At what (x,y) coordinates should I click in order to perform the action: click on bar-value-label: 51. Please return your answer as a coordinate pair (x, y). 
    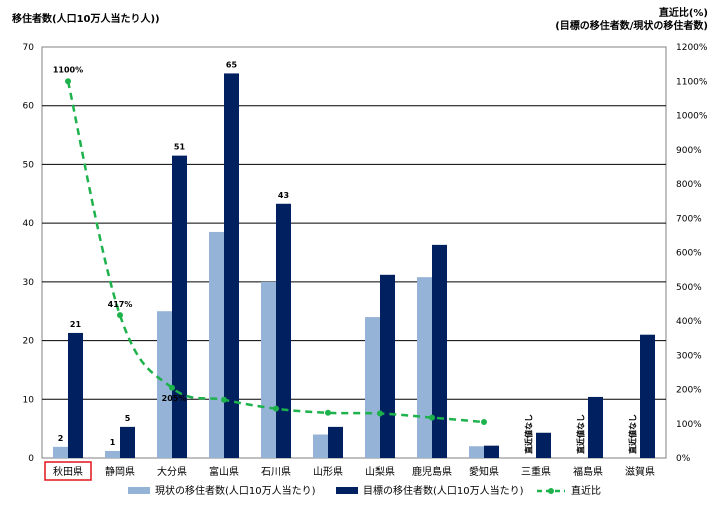
    Looking at the image, I should click on (180, 147).